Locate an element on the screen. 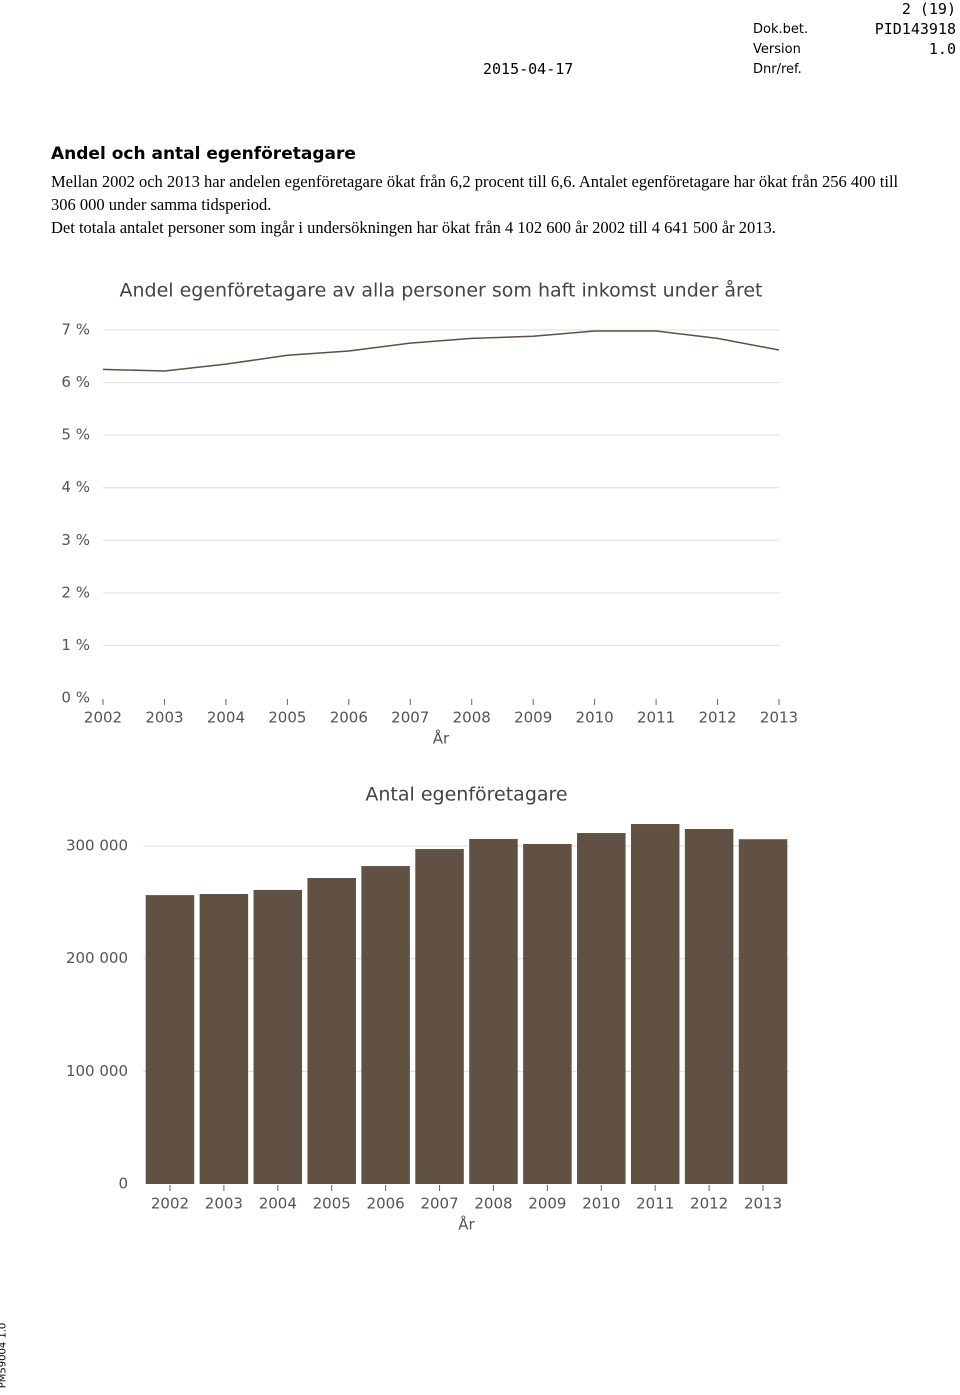 This screenshot has width=960, height=1395. y-tick-label: 300 000 is located at coordinates (97, 846).